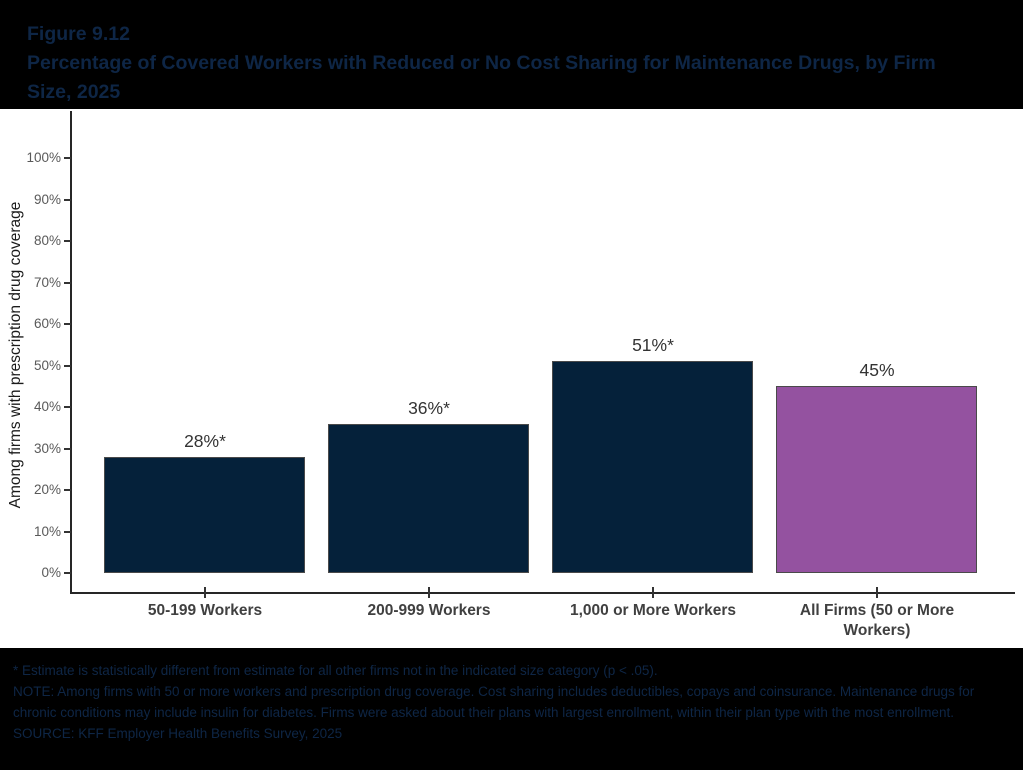 The width and height of the screenshot is (1023, 770). Describe the element at coordinates (542, 593) in the screenshot. I see `x-axis-line` at that location.